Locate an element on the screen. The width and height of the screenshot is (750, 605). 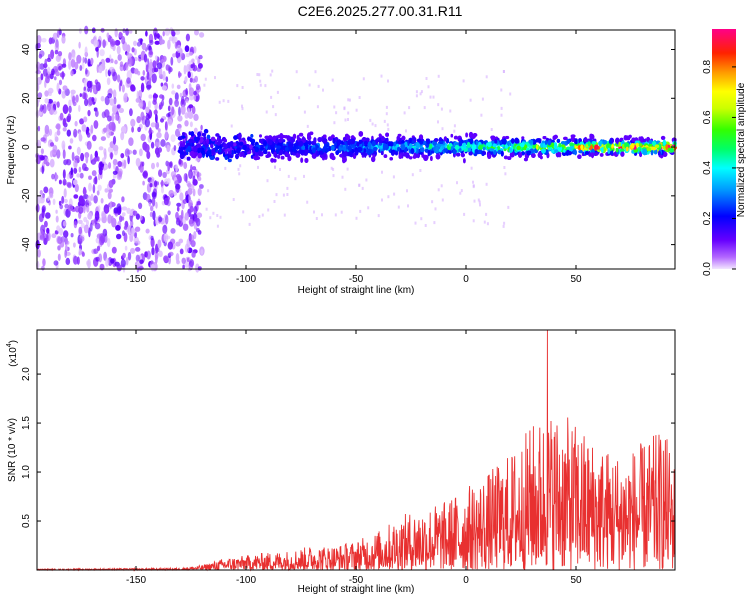
spectrogram-ytick-label: -40 is located at coordinates (26, 244).